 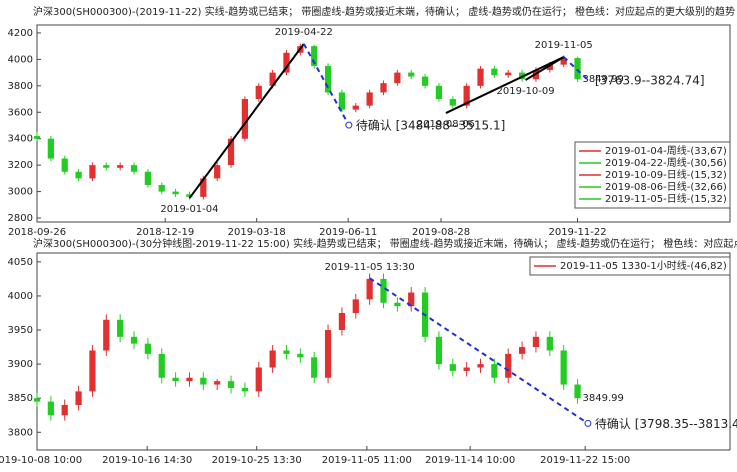 What do you see at coordinates (41, 460) in the screenshot?
I see `x-tick-label: 2019-10-08 10:00` at bounding box center [41, 460].